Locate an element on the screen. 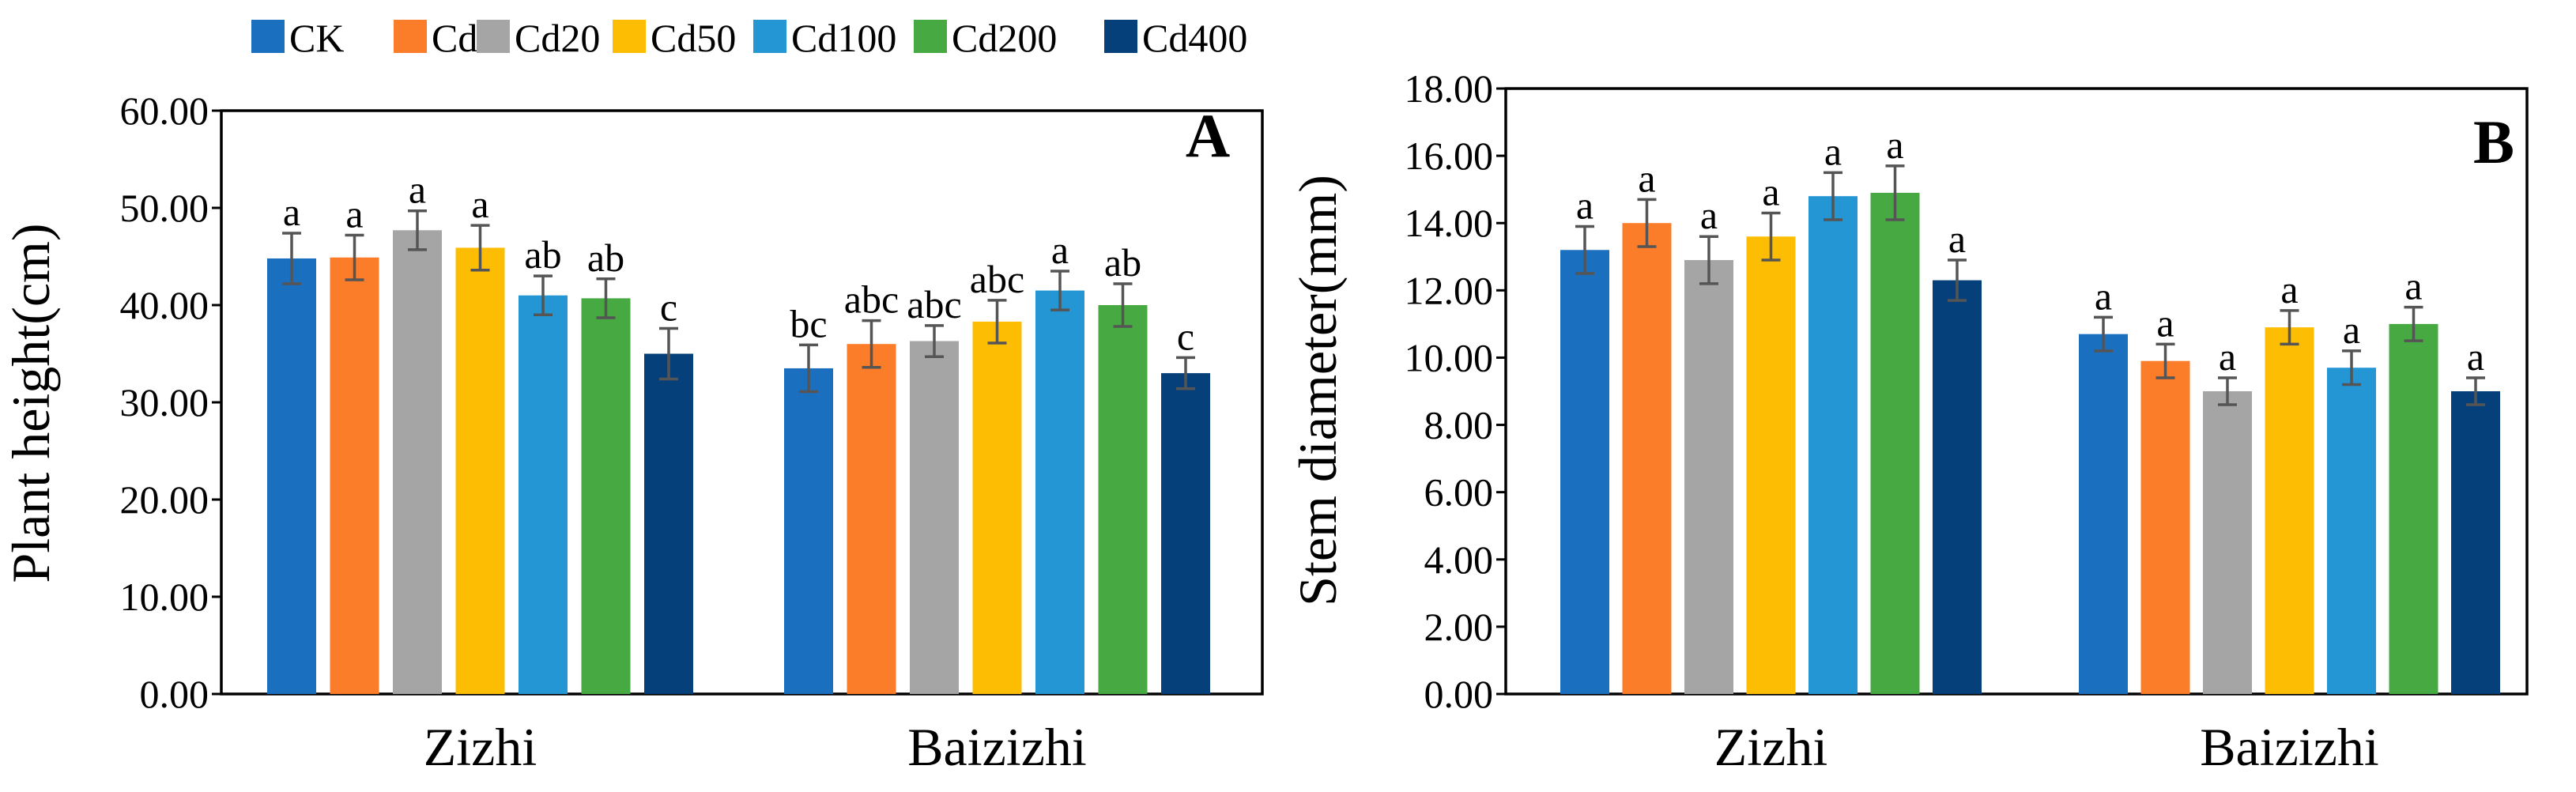 The image size is (2576, 792). legend-label-cd20: Cd20 is located at coordinates (557, 38).